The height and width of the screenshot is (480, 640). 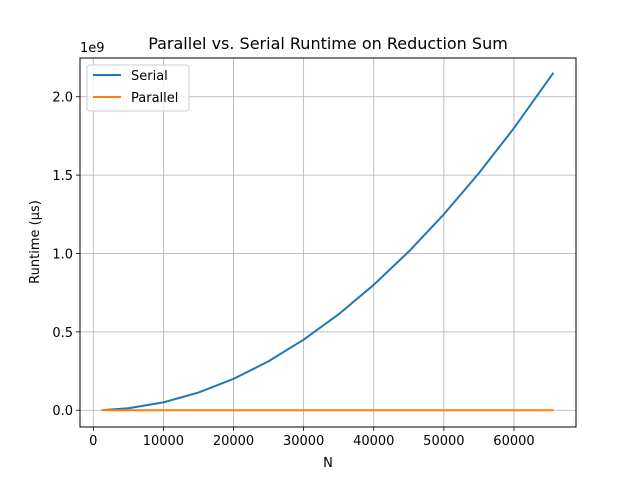 I want to click on y-tick-label: 1.5, so click(x=62, y=176).